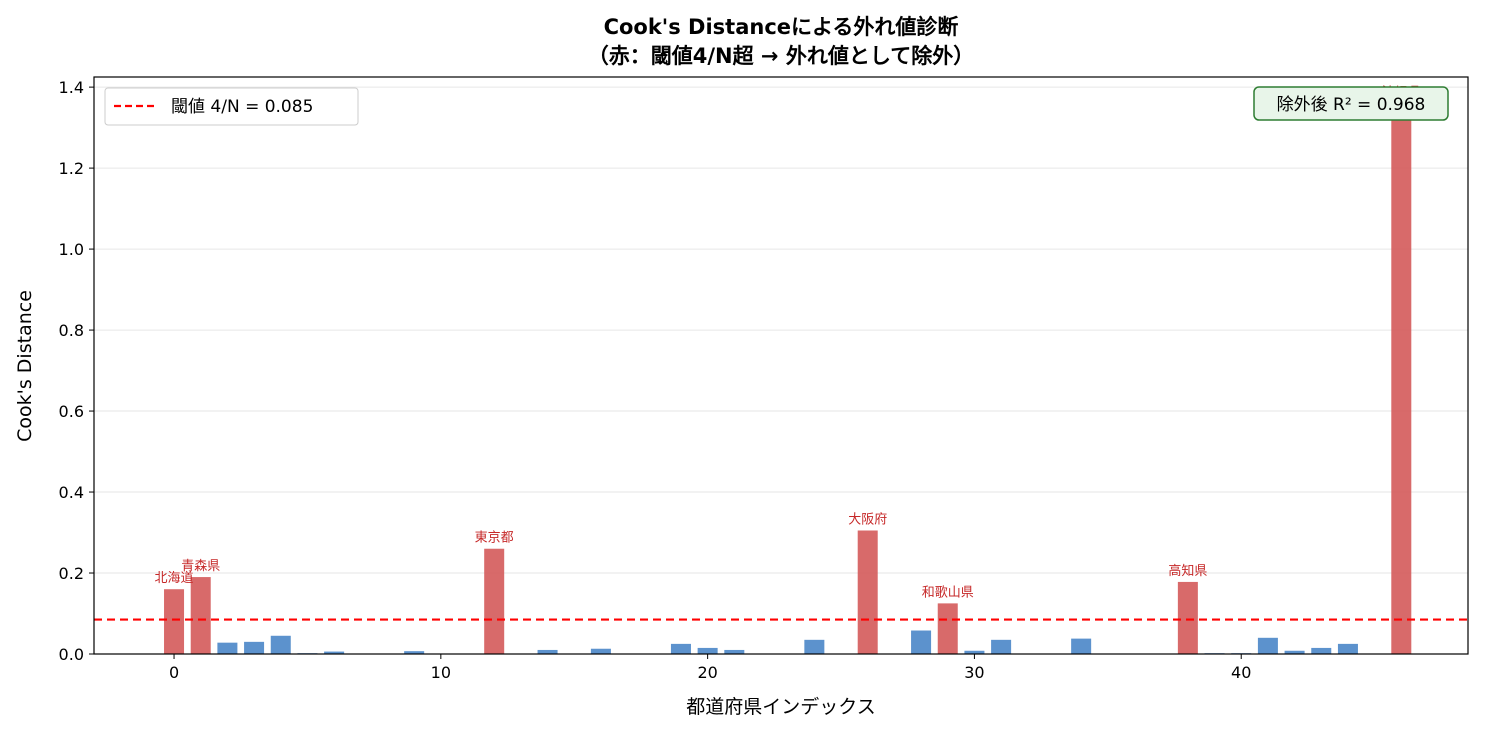  What do you see at coordinates (71, 330) in the screenshot?
I see `y-tick-label: 0.8` at bounding box center [71, 330].